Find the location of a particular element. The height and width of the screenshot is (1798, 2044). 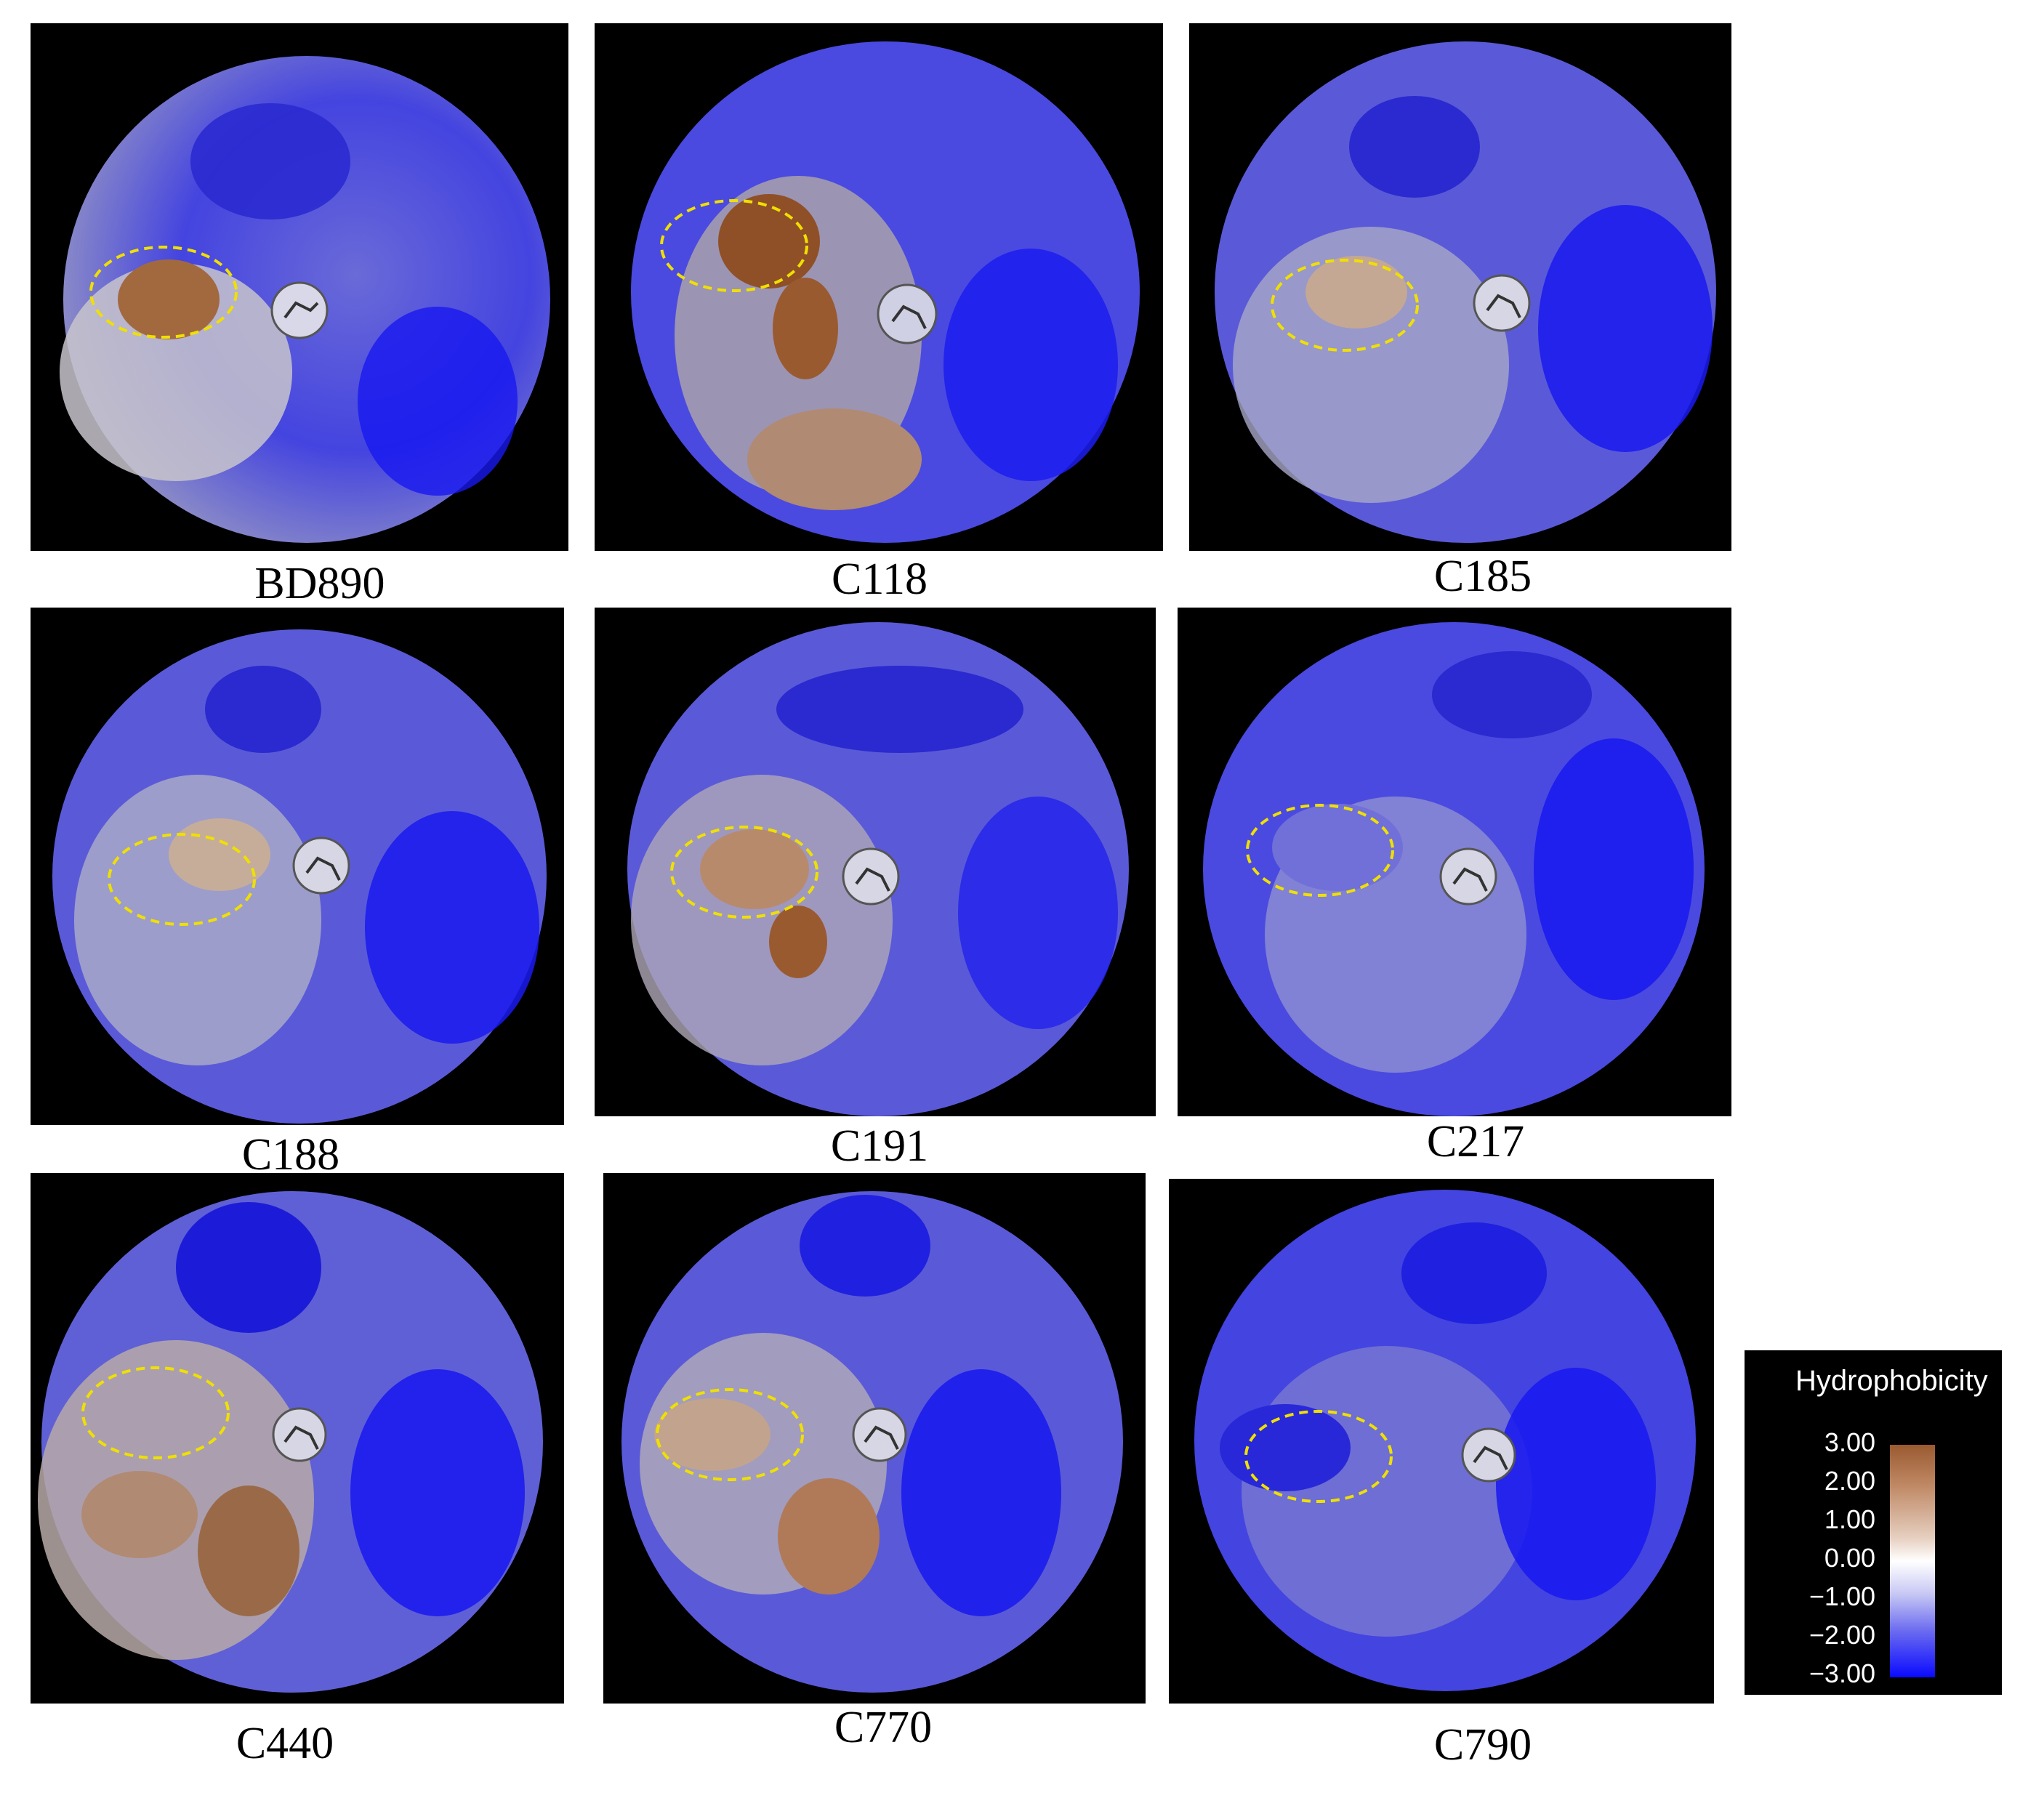

panel-label-bd890: BD890 is located at coordinates (319, 583).